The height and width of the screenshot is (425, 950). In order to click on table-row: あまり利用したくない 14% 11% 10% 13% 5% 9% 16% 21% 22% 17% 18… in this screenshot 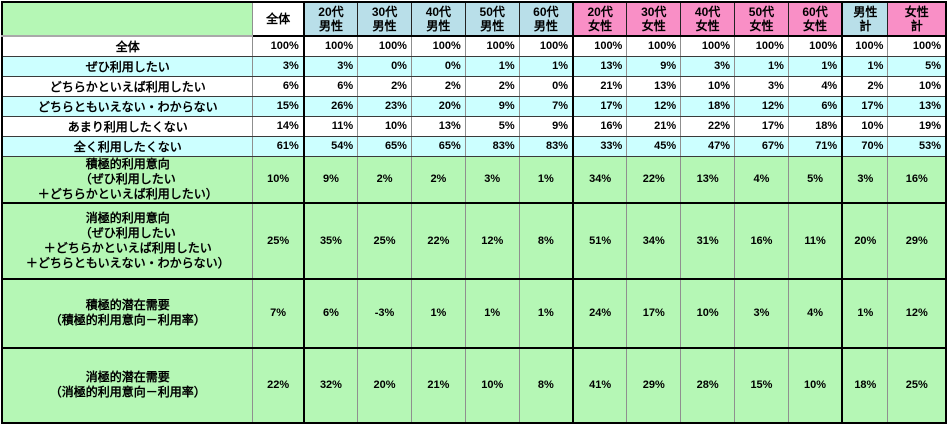, I will do `click(474, 126)`.